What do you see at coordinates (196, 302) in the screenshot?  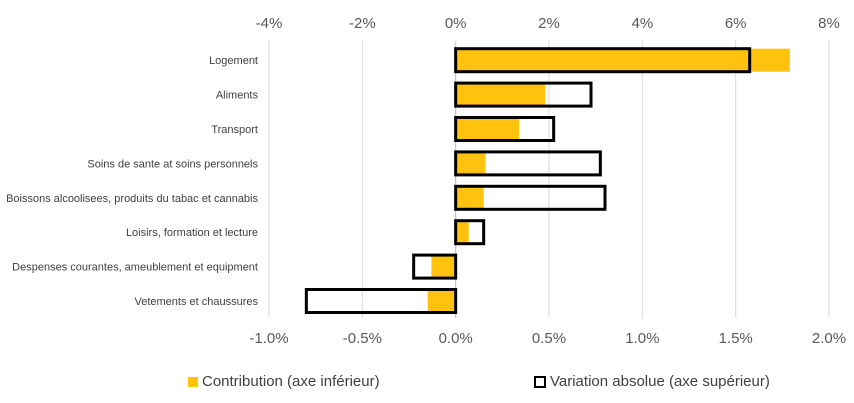 I see `category-label: Vetements et chaussures` at bounding box center [196, 302].